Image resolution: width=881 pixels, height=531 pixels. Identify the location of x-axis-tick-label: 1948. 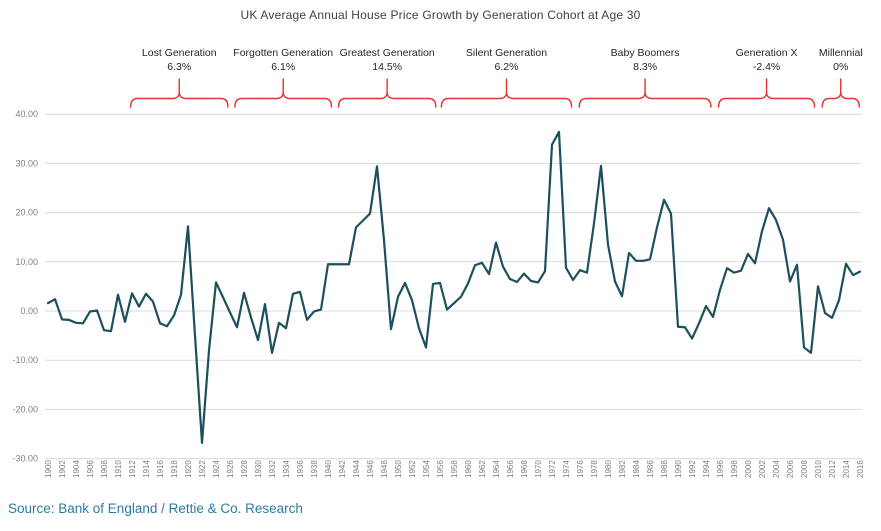
(384, 469).